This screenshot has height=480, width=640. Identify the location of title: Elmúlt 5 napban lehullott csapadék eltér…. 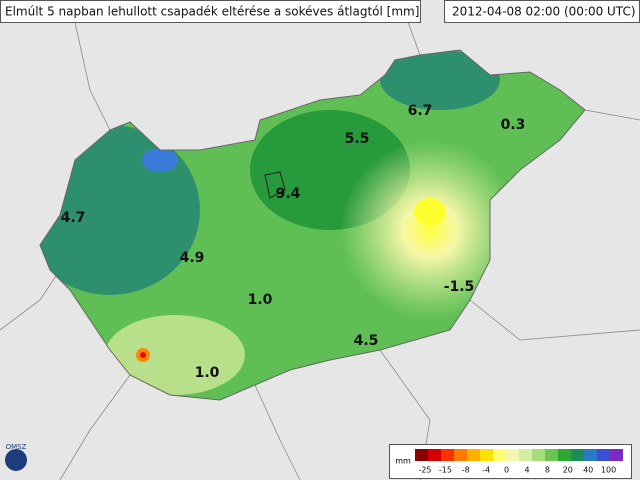
(212, 12).